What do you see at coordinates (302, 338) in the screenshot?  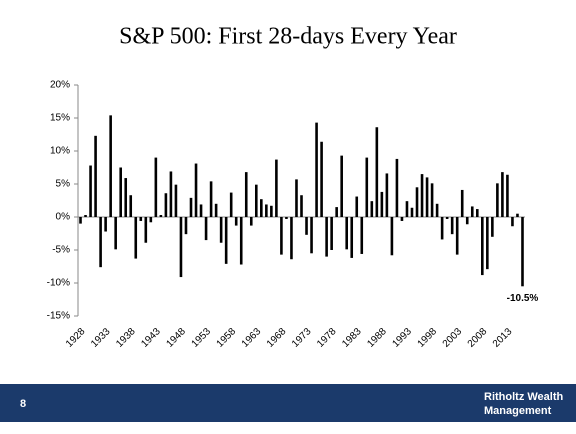 I see `x-tick-label: 1973` at bounding box center [302, 338].